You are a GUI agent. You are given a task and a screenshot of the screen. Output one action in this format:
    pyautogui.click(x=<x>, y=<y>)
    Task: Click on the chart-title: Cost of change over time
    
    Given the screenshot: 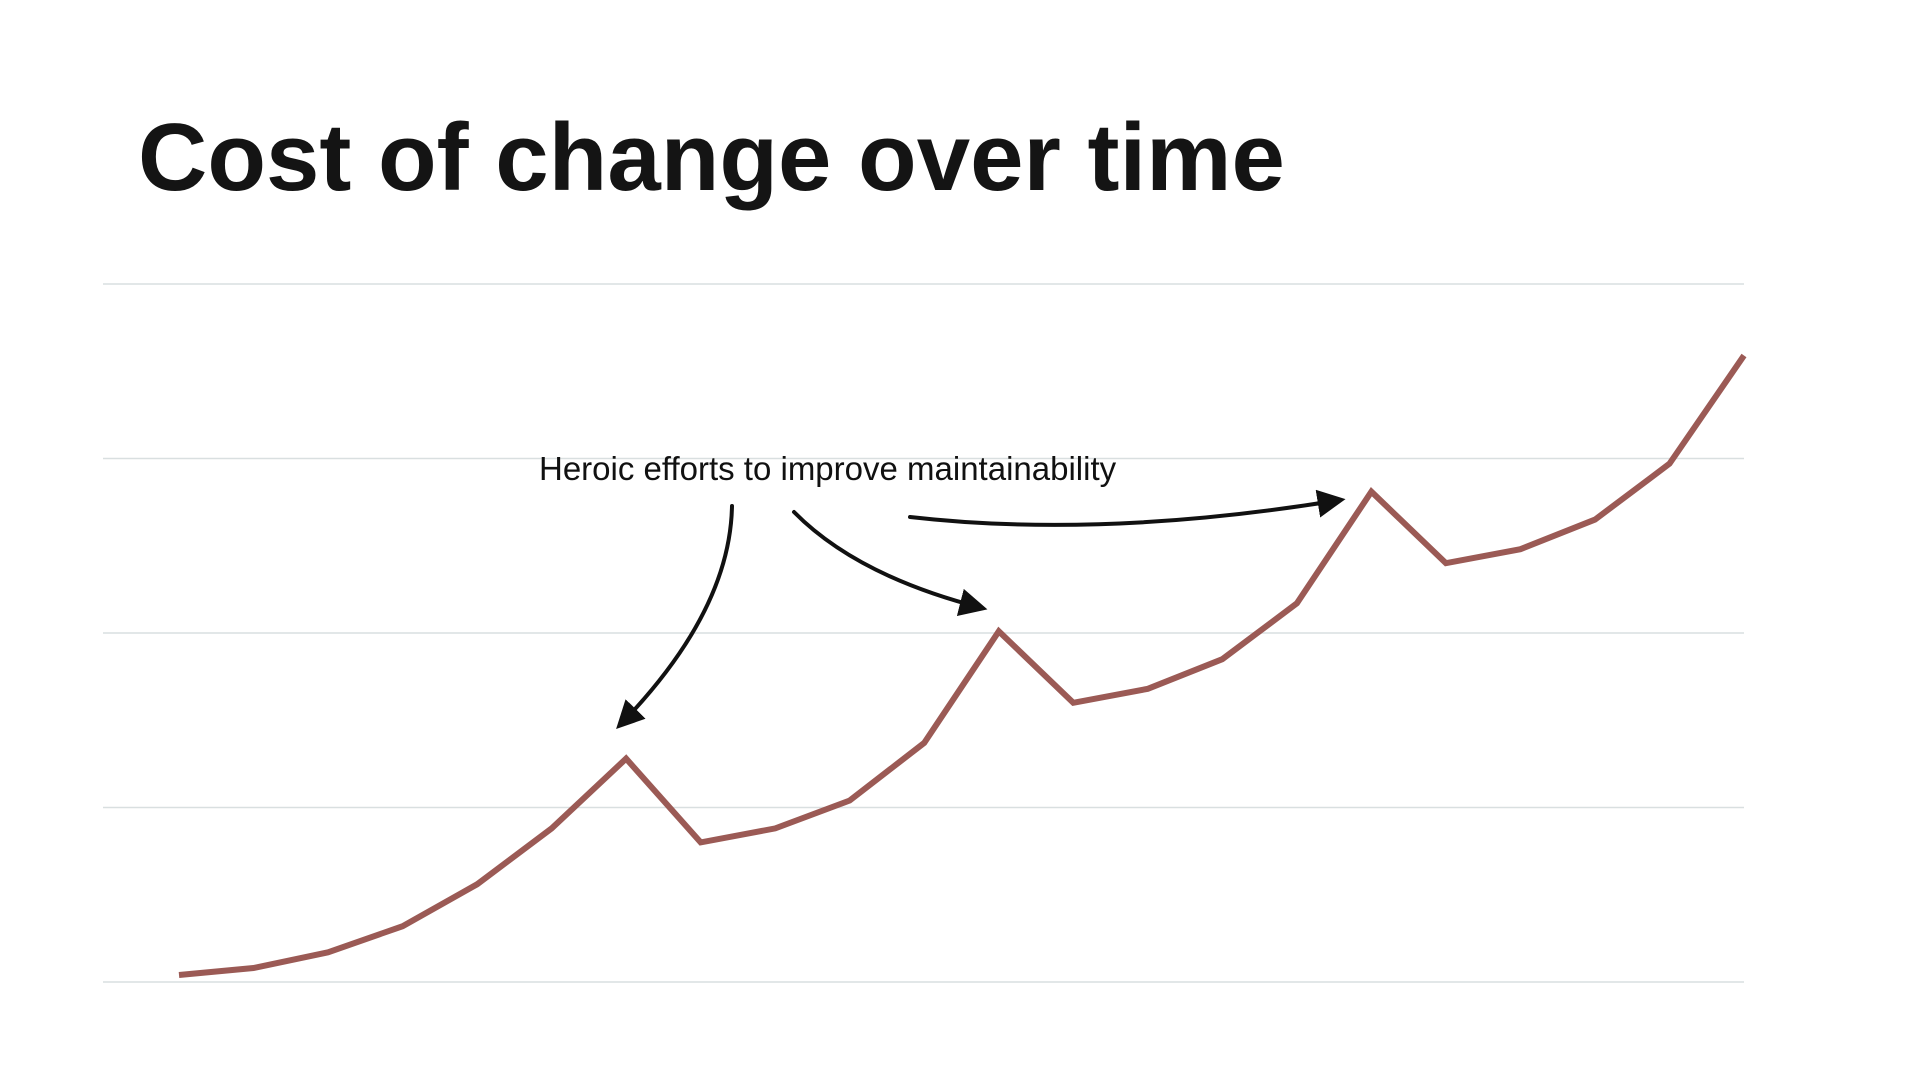 What is the action you would take?
    pyautogui.click(x=711, y=157)
    